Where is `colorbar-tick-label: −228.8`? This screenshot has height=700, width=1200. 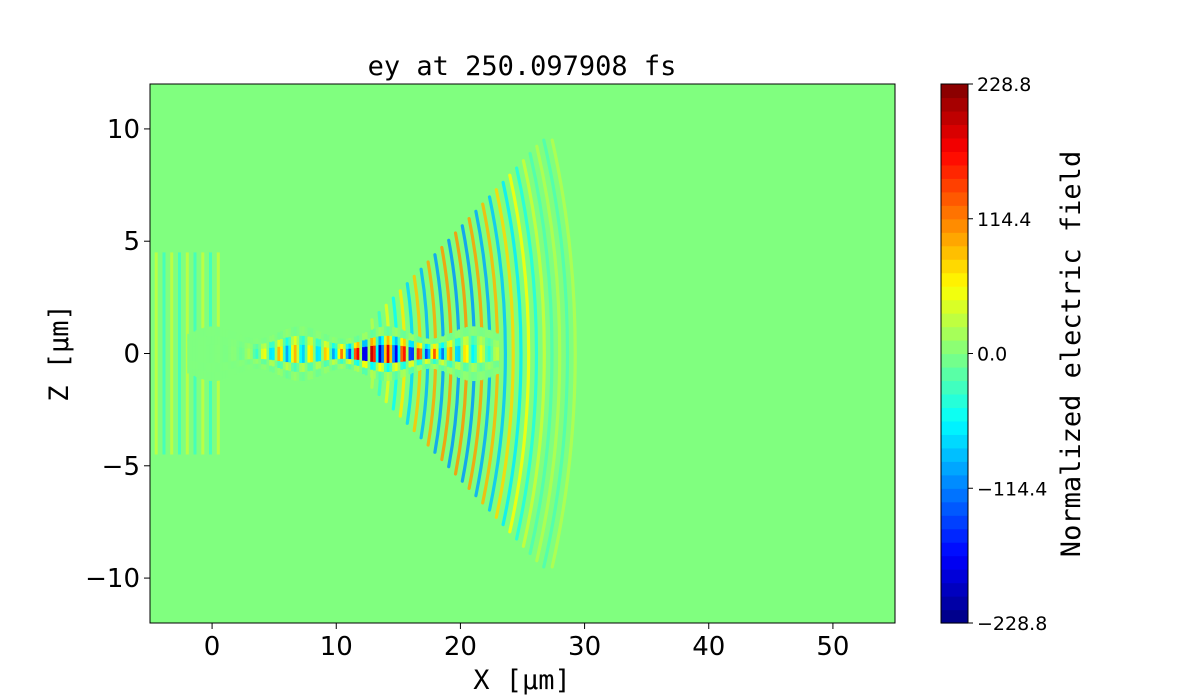
colorbar-tick-label: −228.8 is located at coordinates (1012, 624).